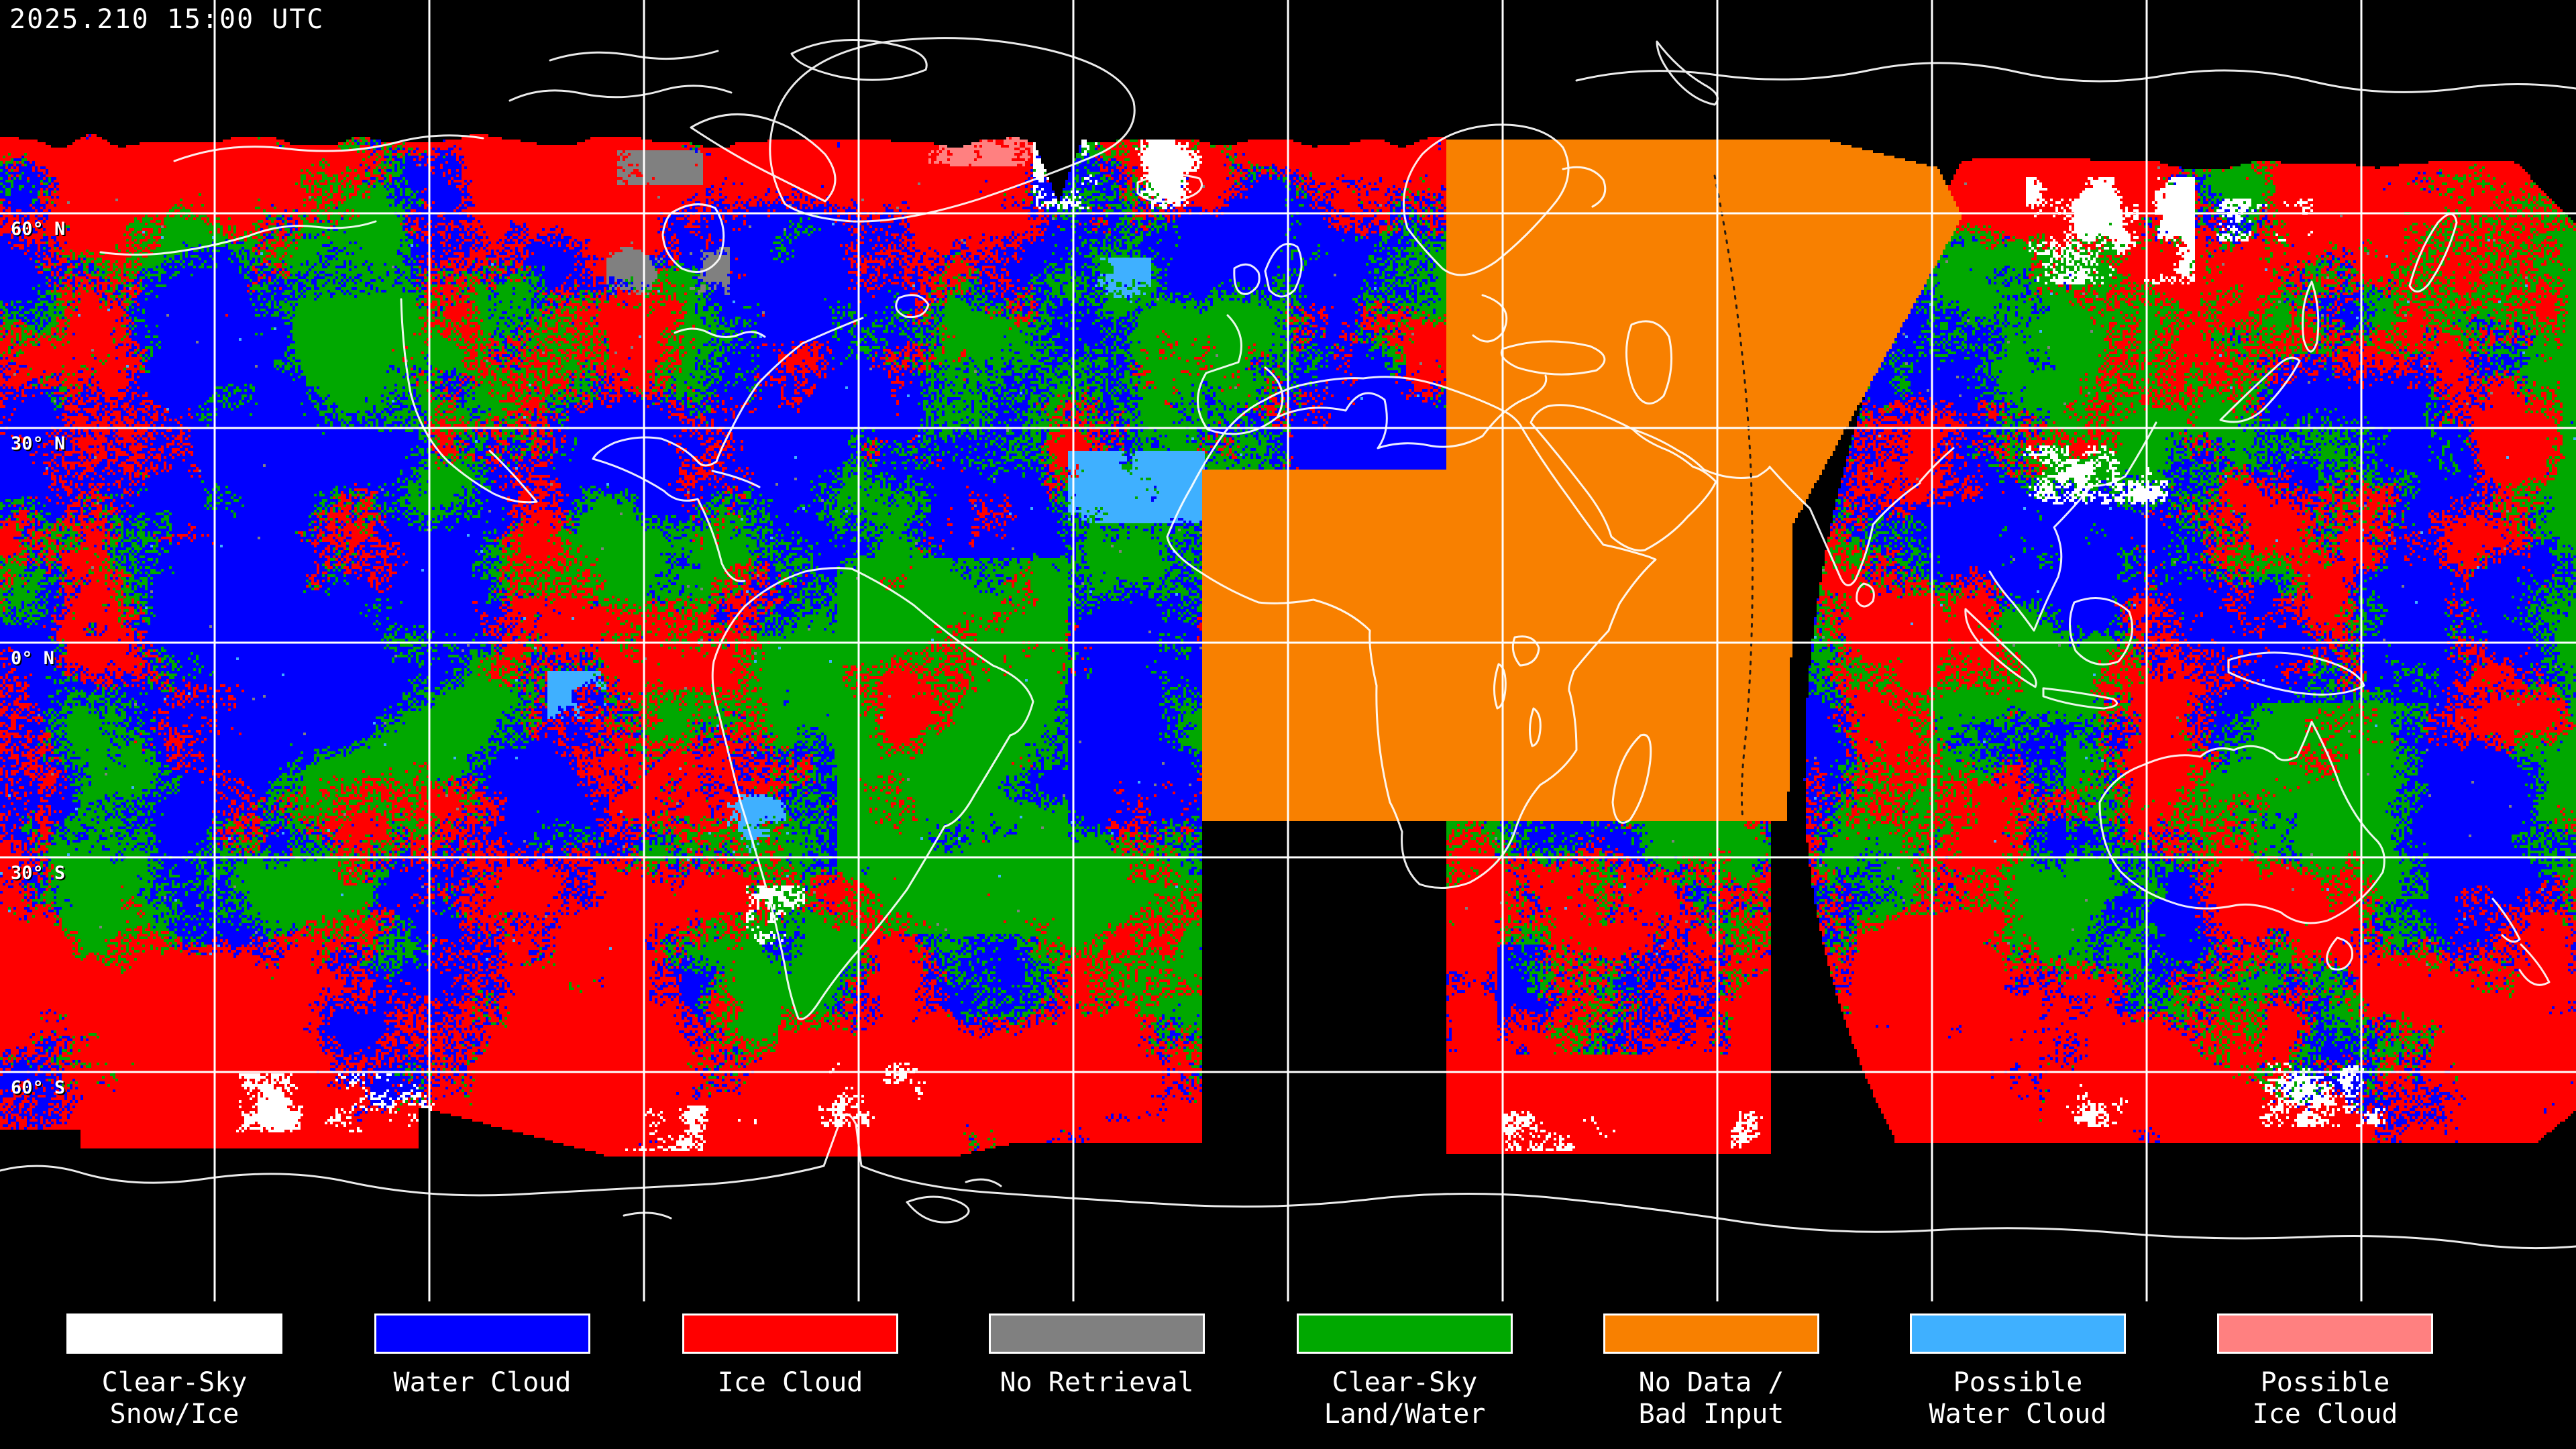 The height and width of the screenshot is (1449, 2576). What do you see at coordinates (790, 1333) in the screenshot?
I see `legend-swatch-ice-cloud` at bounding box center [790, 1333].